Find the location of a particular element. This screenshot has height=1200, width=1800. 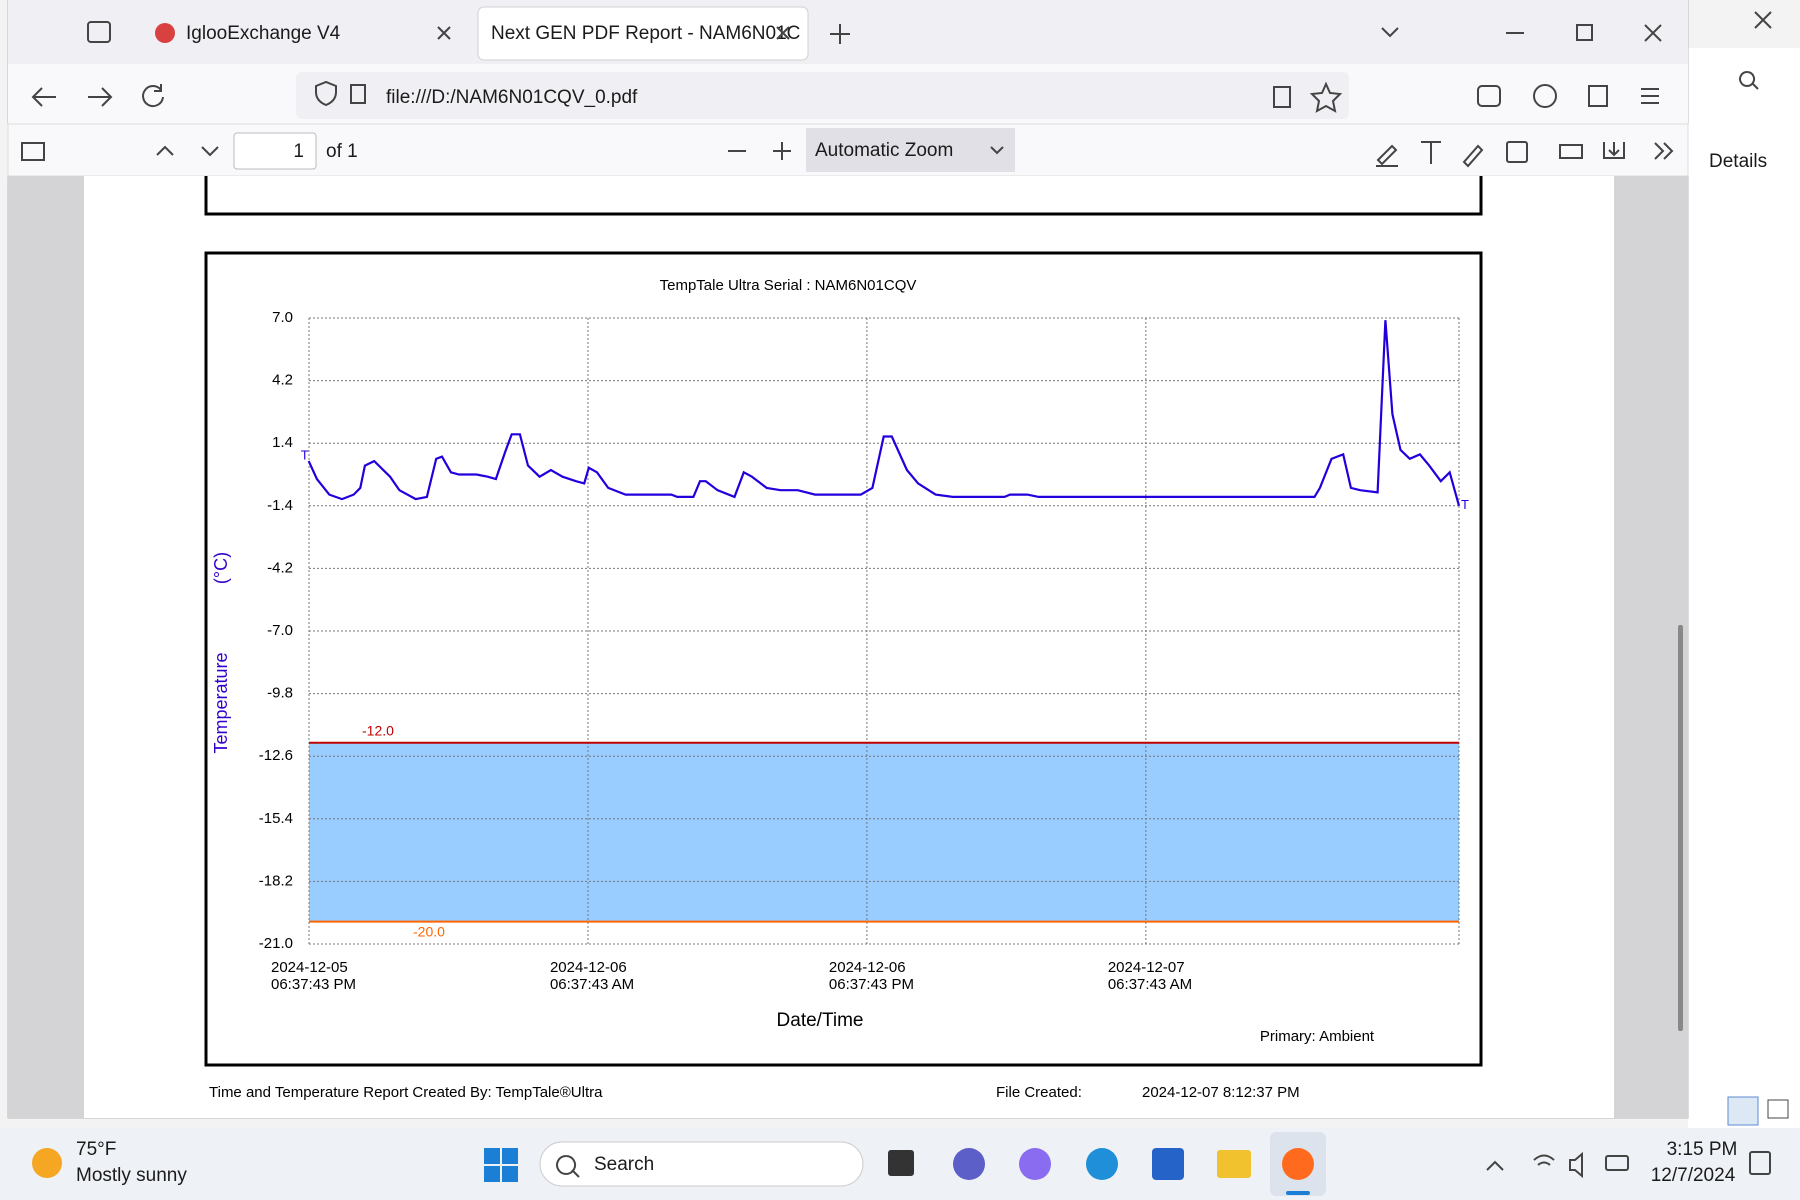

zoom-in is located at coordinates (782, 151).